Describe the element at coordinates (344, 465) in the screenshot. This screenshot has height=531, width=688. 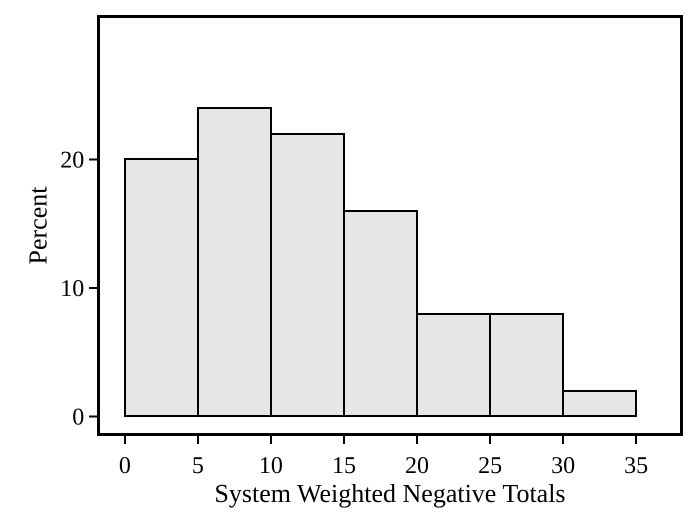
I see `x-tick-label: 15` at that location.